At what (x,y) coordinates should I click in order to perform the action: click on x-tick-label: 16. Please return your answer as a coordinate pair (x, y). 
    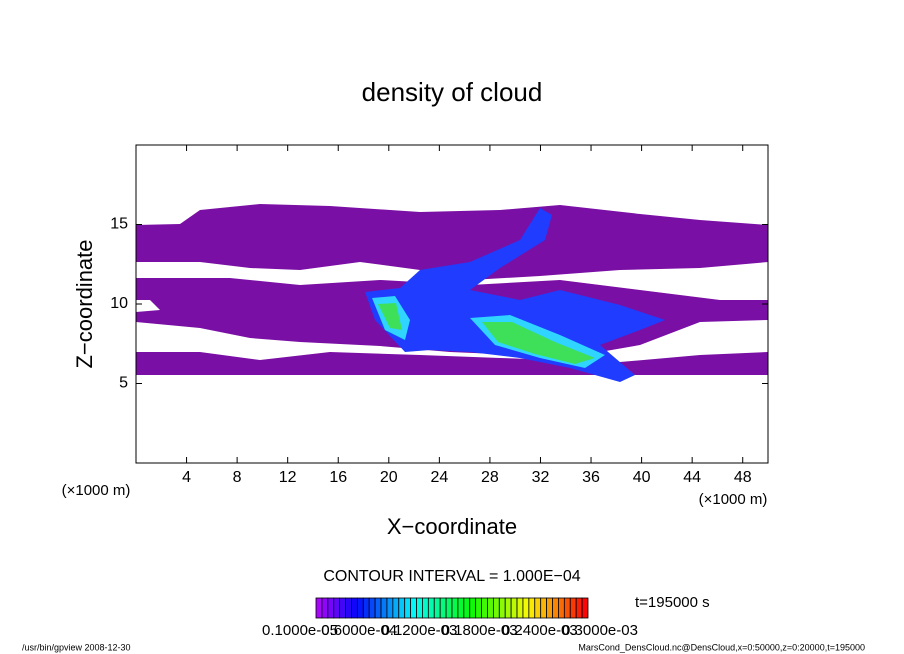
    Looking at the image, I should click on (338, 477).